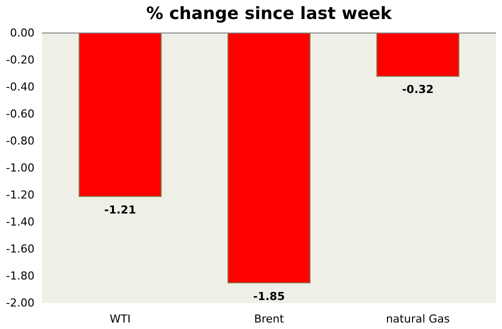 The height and width of the screenshot is (329, 502). Describe the element at coordinates (418, 319) in the screenshot. I see `x-tick-label: natural Gas` at that location.